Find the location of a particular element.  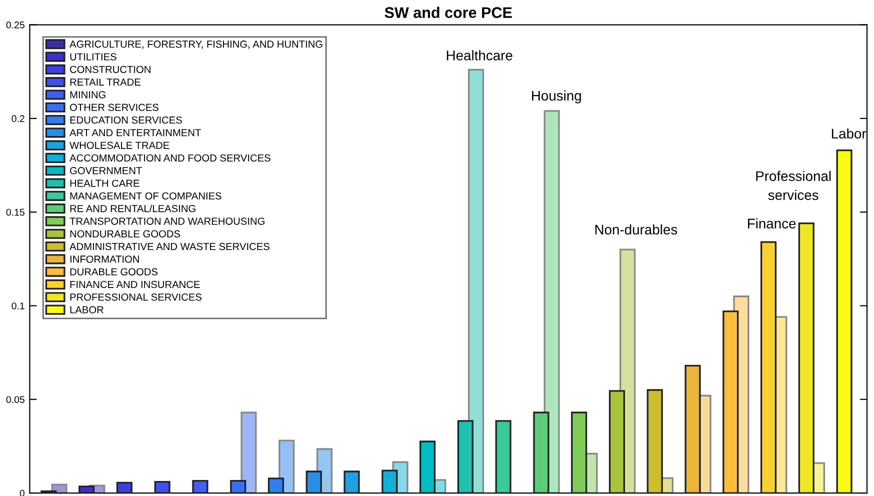

y-tick-label: 0.25 is located at coordinates (15, 25).